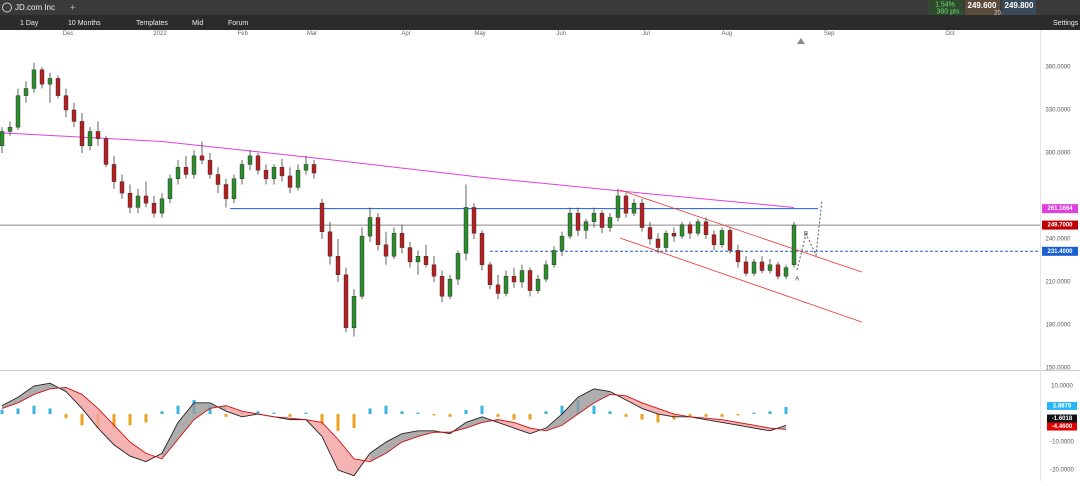 This screenshot has height=486, width=1080. I want to click on price-tag-label: 249.7000, so click(1060, 226).